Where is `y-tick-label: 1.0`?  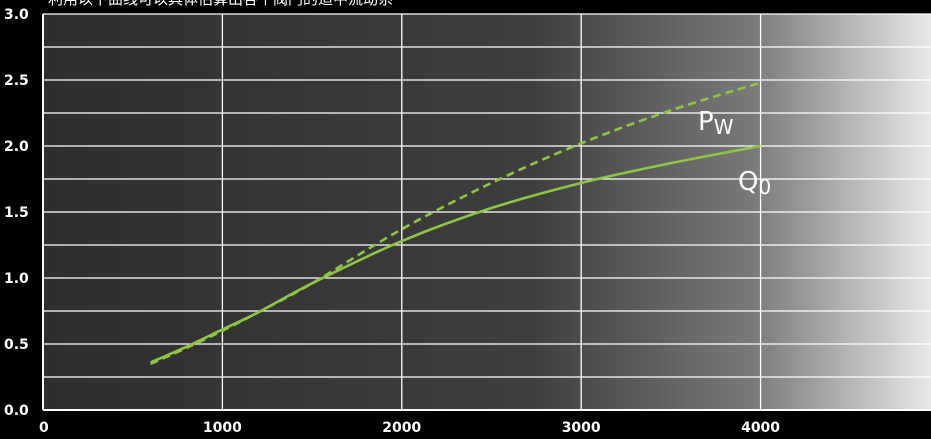
y-tick-label: 1.0 is located at coordinates (16, 279).